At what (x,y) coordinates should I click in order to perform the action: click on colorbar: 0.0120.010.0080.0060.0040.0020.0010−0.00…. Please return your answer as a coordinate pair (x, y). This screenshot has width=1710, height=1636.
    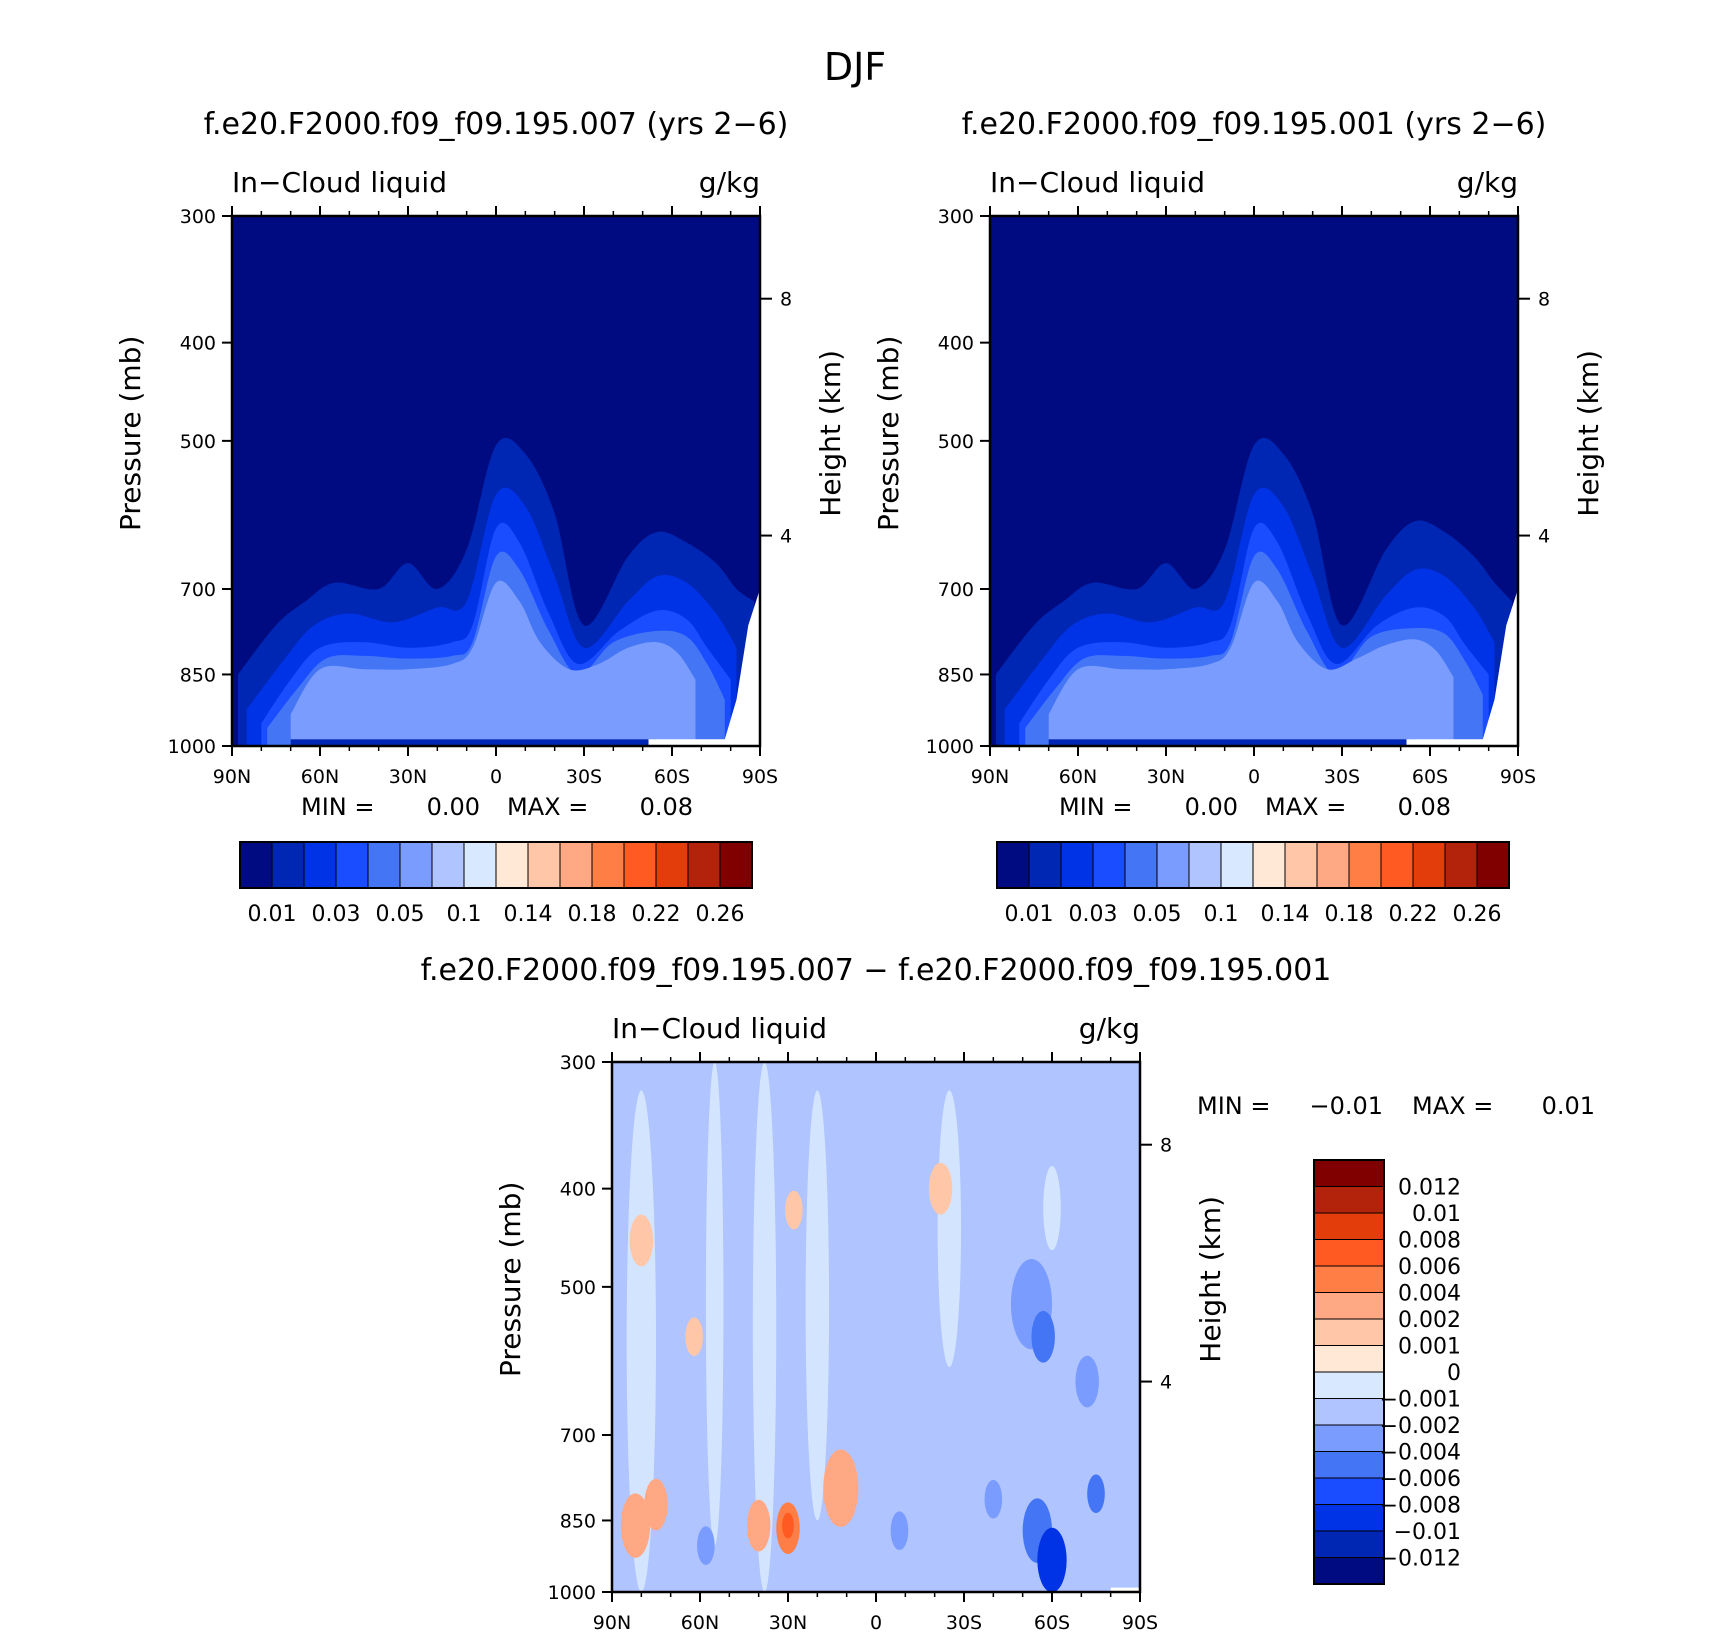
    Looking at the image, I should click on (1387, 1372).